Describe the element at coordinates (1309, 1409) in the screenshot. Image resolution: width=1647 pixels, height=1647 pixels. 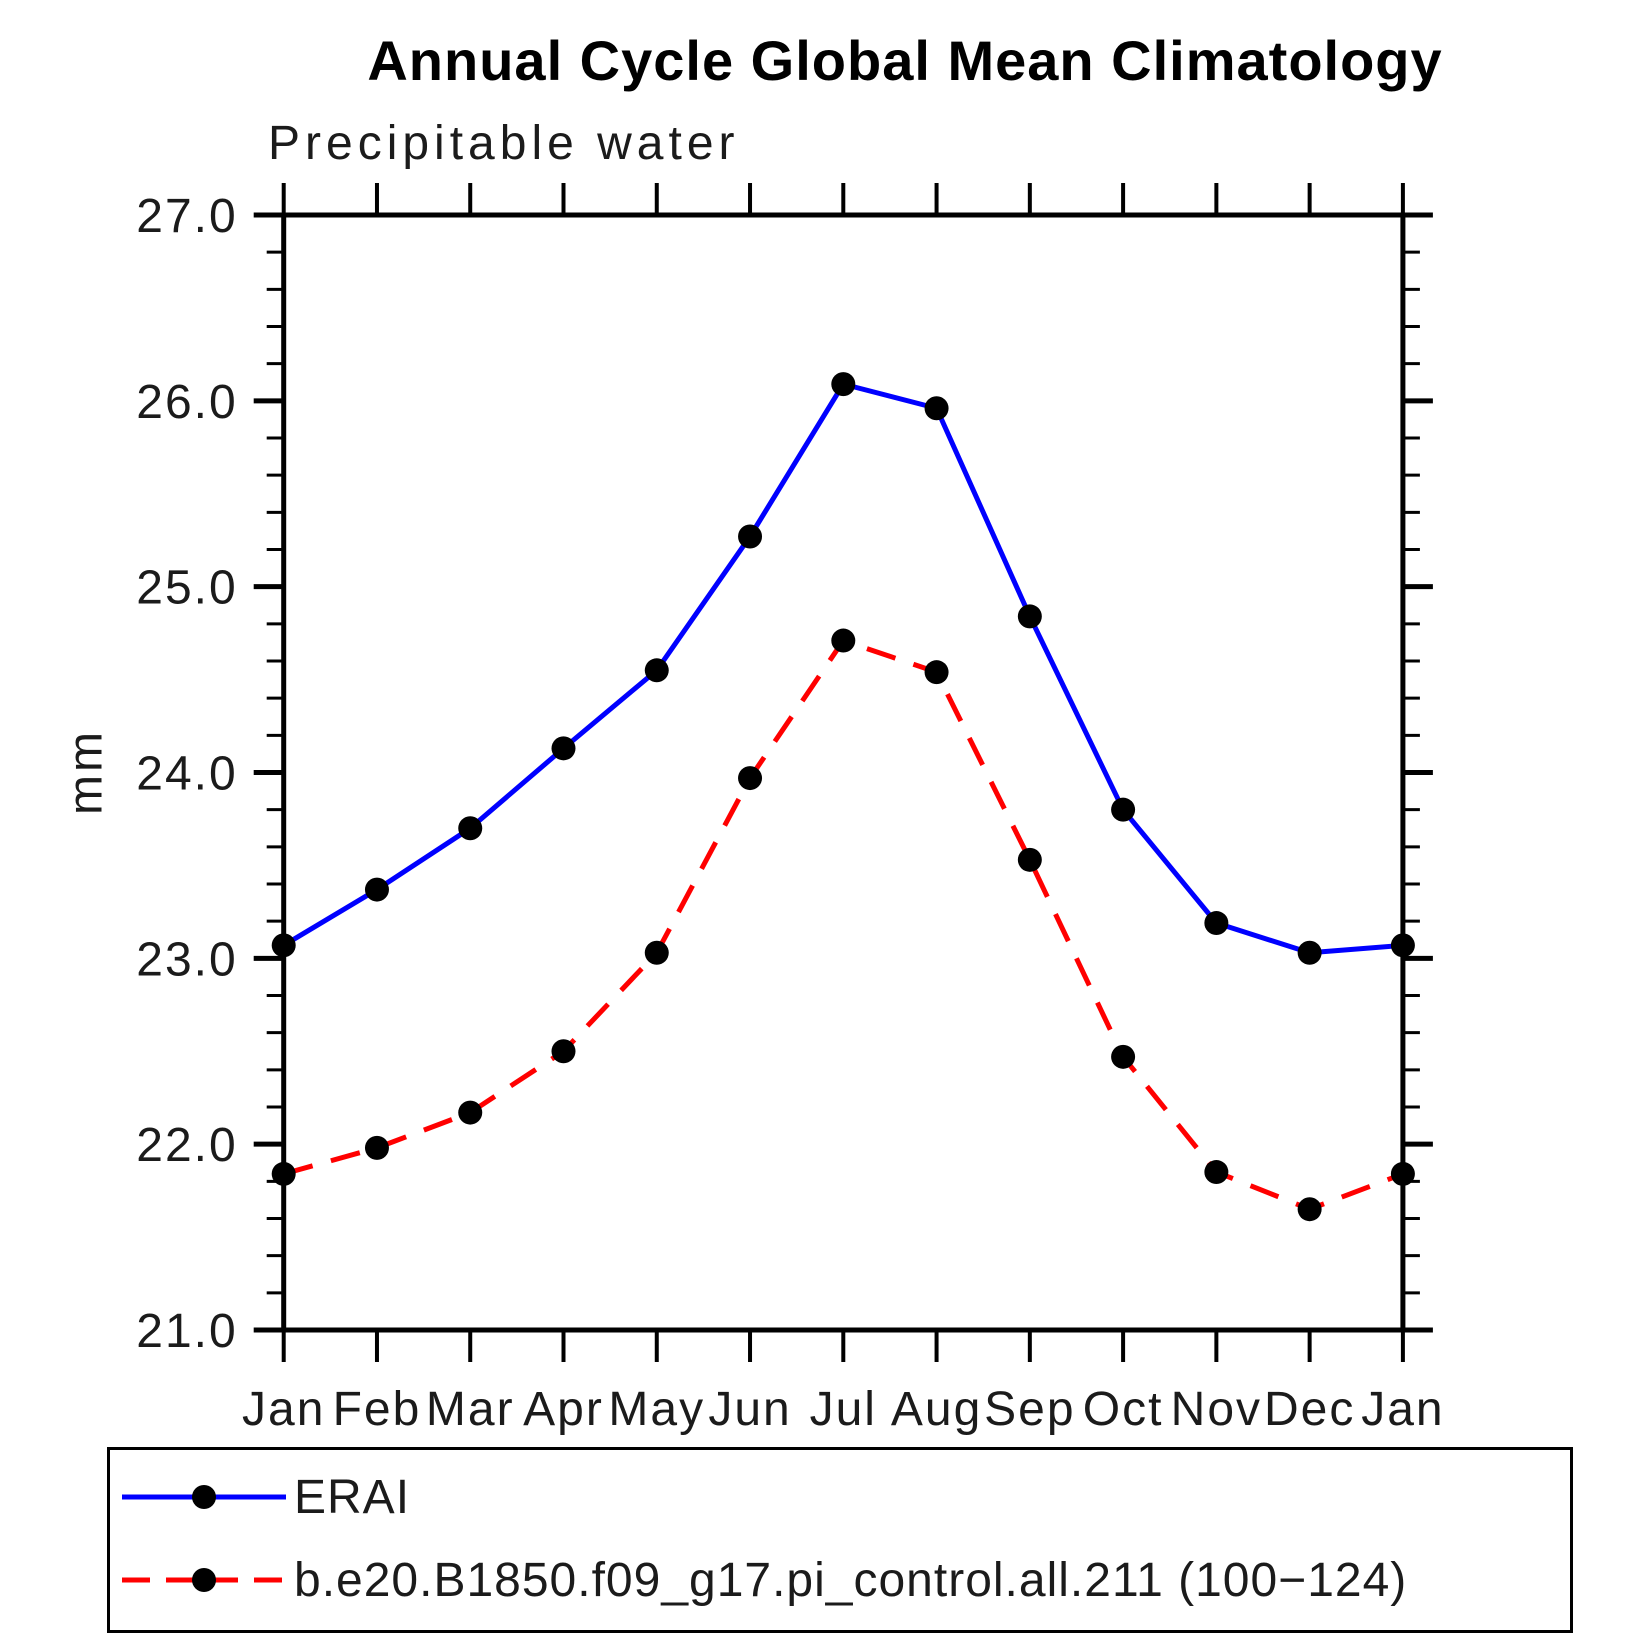
I see `x-tick-label: Dec` at that location.